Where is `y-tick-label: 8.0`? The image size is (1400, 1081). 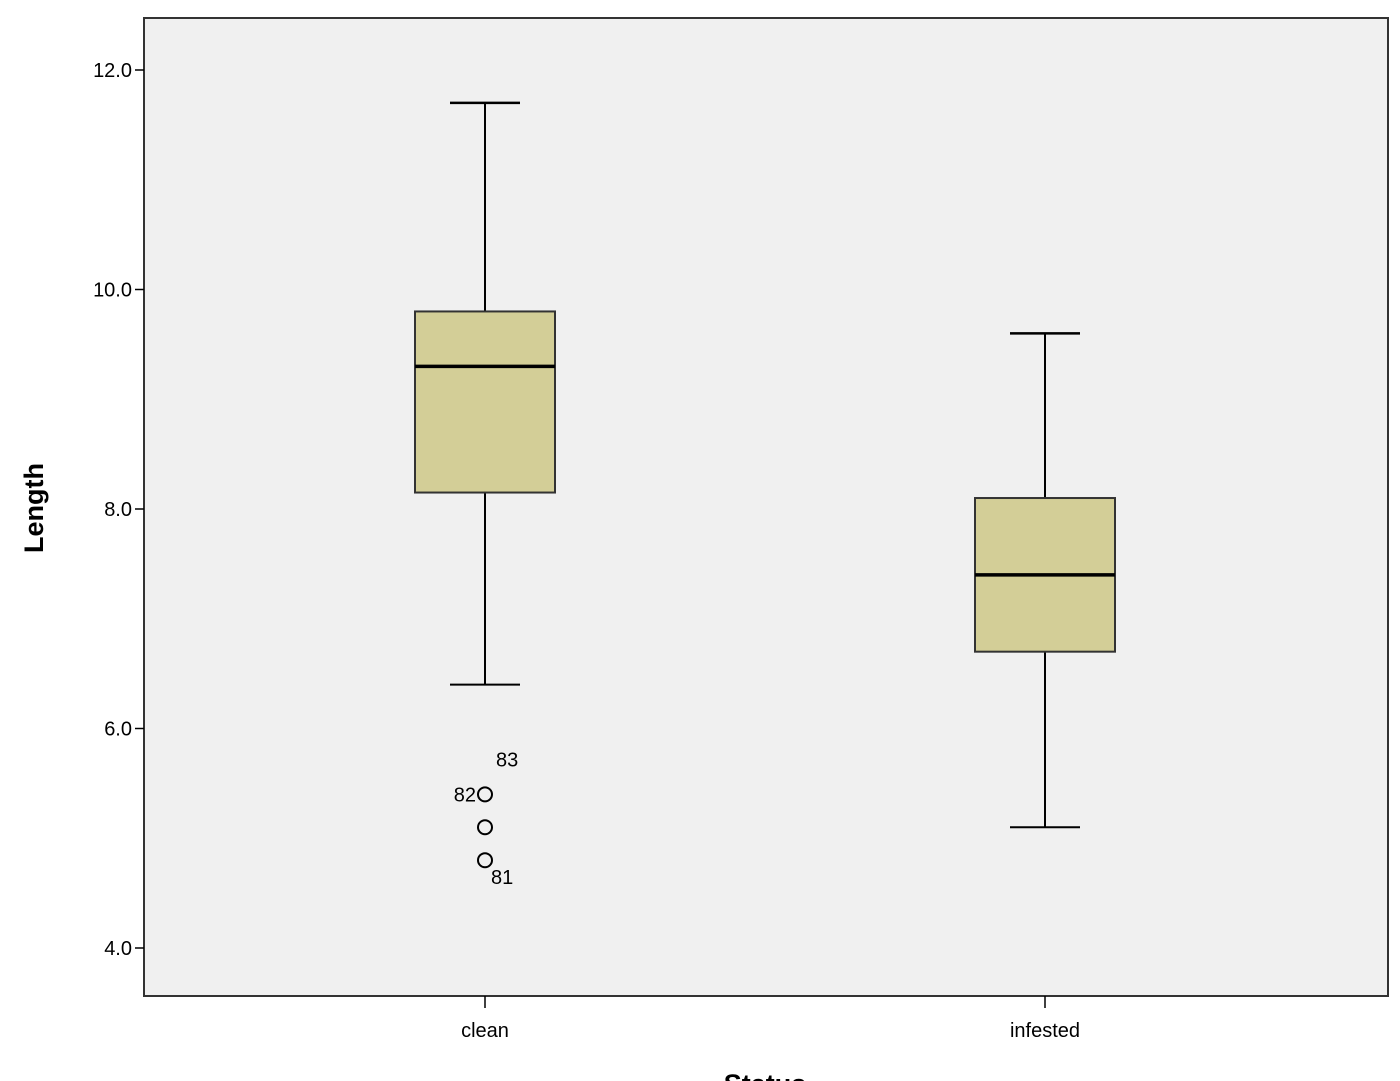 y-tick-label: 8.0 is located at coordinates (118, 510).